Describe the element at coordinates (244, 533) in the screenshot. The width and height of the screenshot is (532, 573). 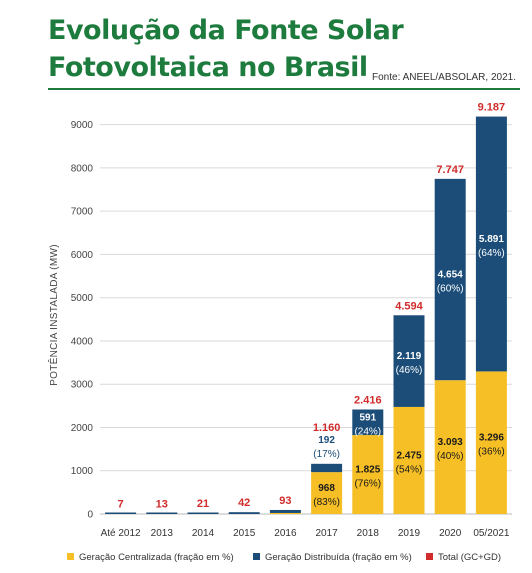
I see `x-tick-label: 2015` at that location.